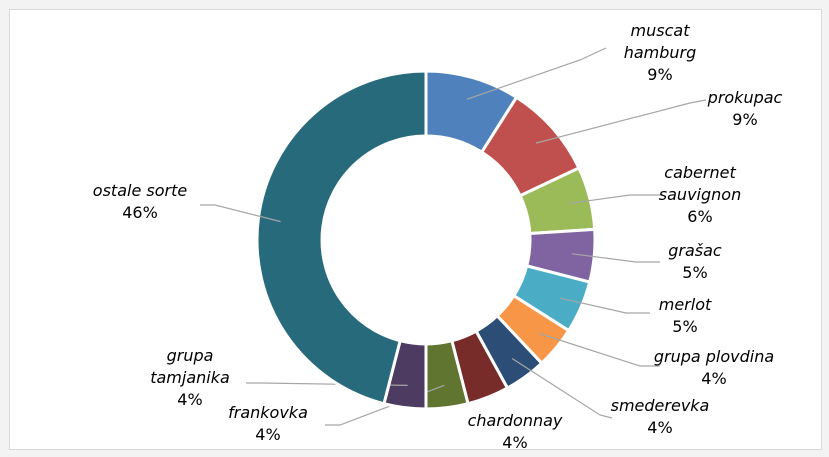 The image size is (829, 457). I want to click on data-label: grupa tamjanika 4%, so click(190, 378).